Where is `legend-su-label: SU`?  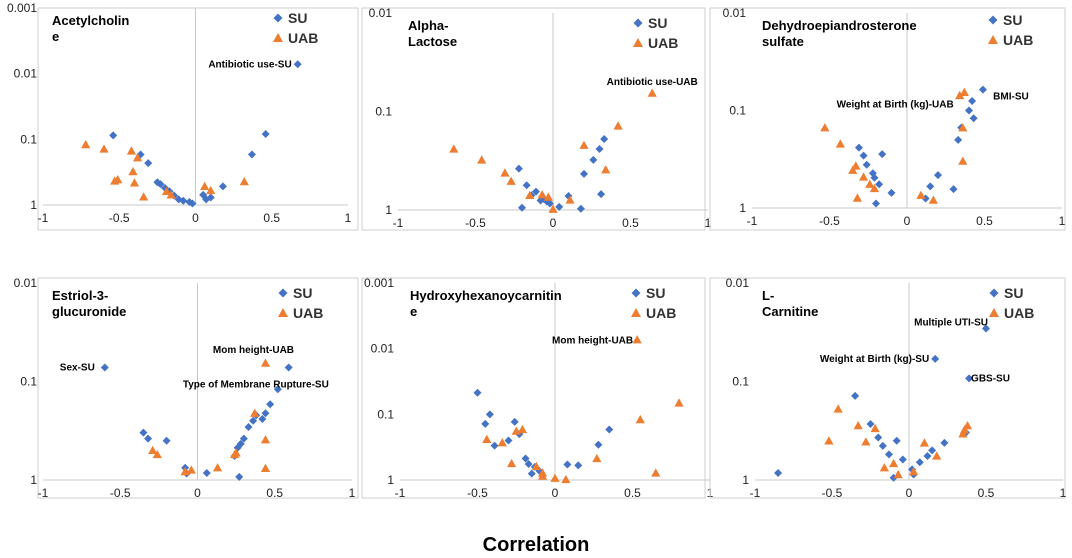
legend-su-label: SU is located at coordinates (302, 293).